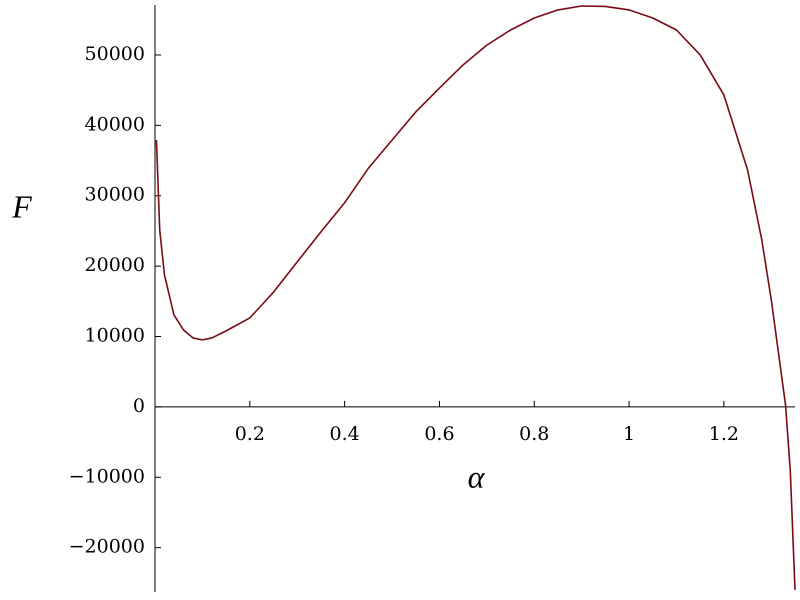  What do you see at coordinates (115, 265) in the screenshot?
I see `y-tick-label: 20000` at bounding box center [115, 265].